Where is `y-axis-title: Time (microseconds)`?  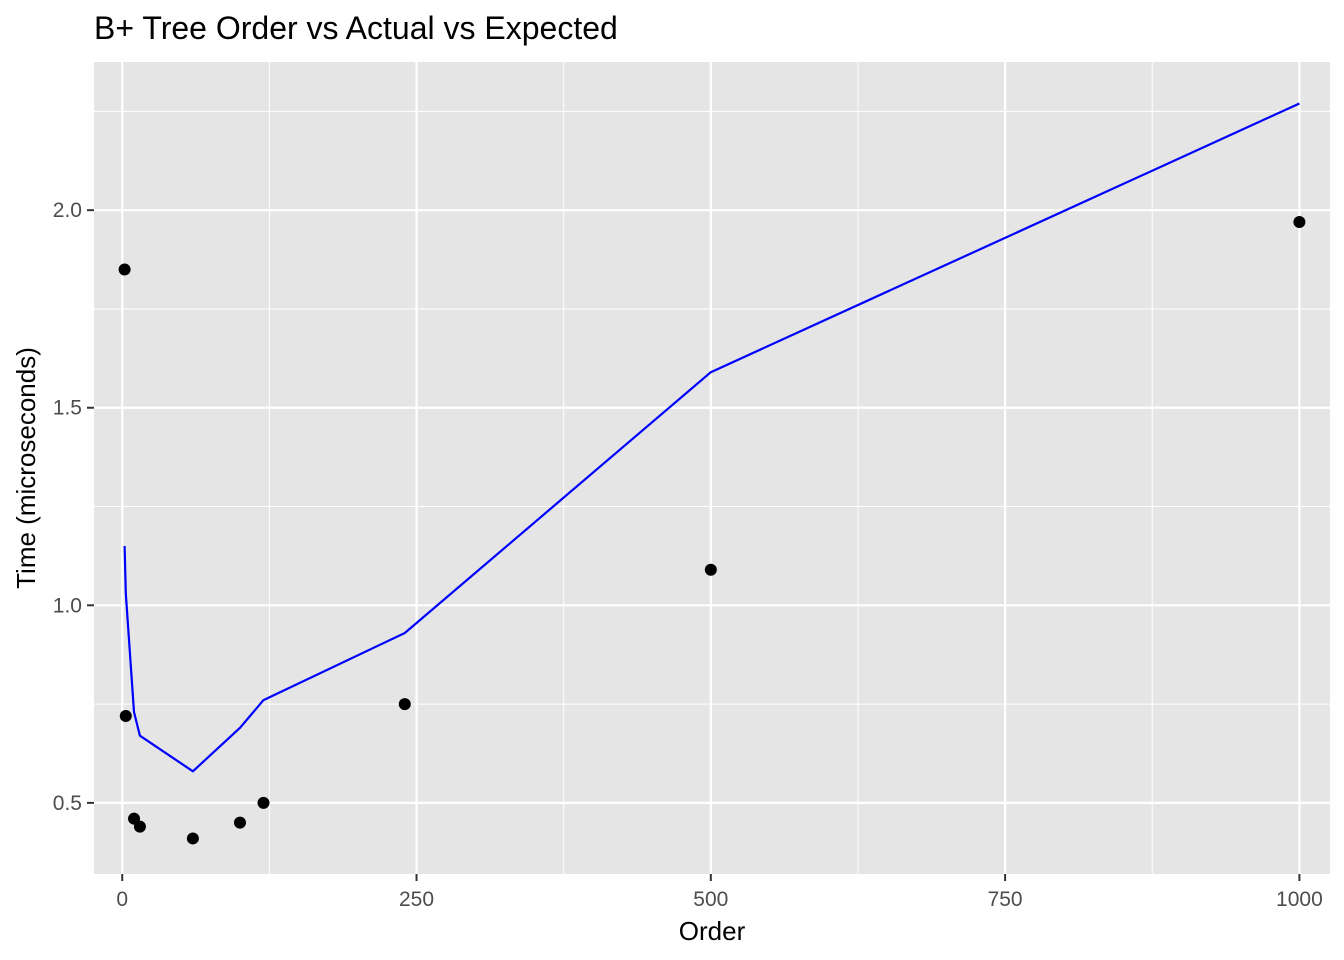 y-axis-title: Time (microseconds) is located at coordinates (26, 468).